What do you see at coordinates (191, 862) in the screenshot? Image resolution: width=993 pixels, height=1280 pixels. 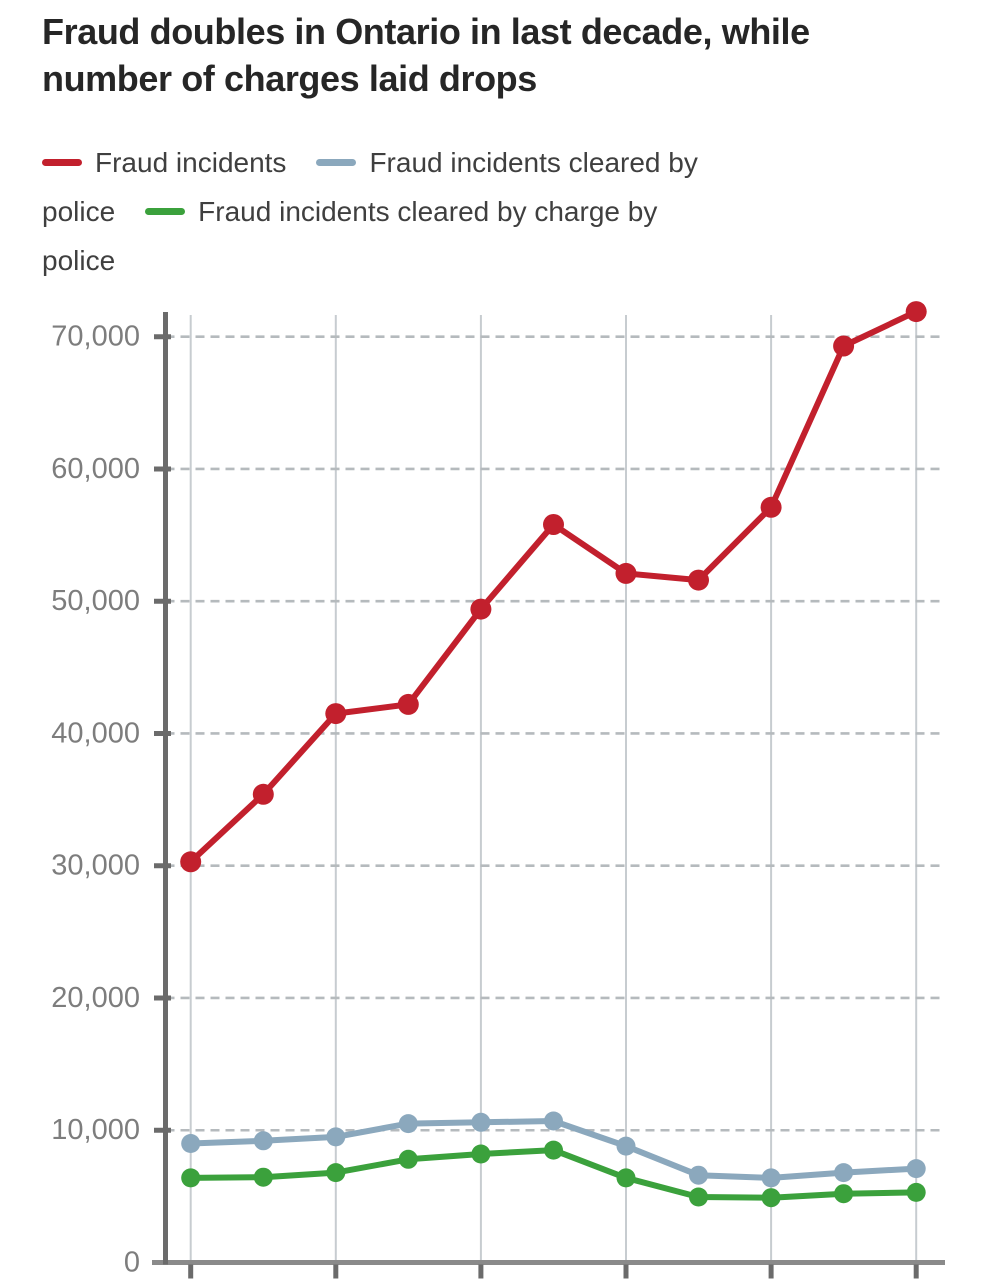 I see `data-point-fraud-incidents-2014` at bounding box center [191, 862].